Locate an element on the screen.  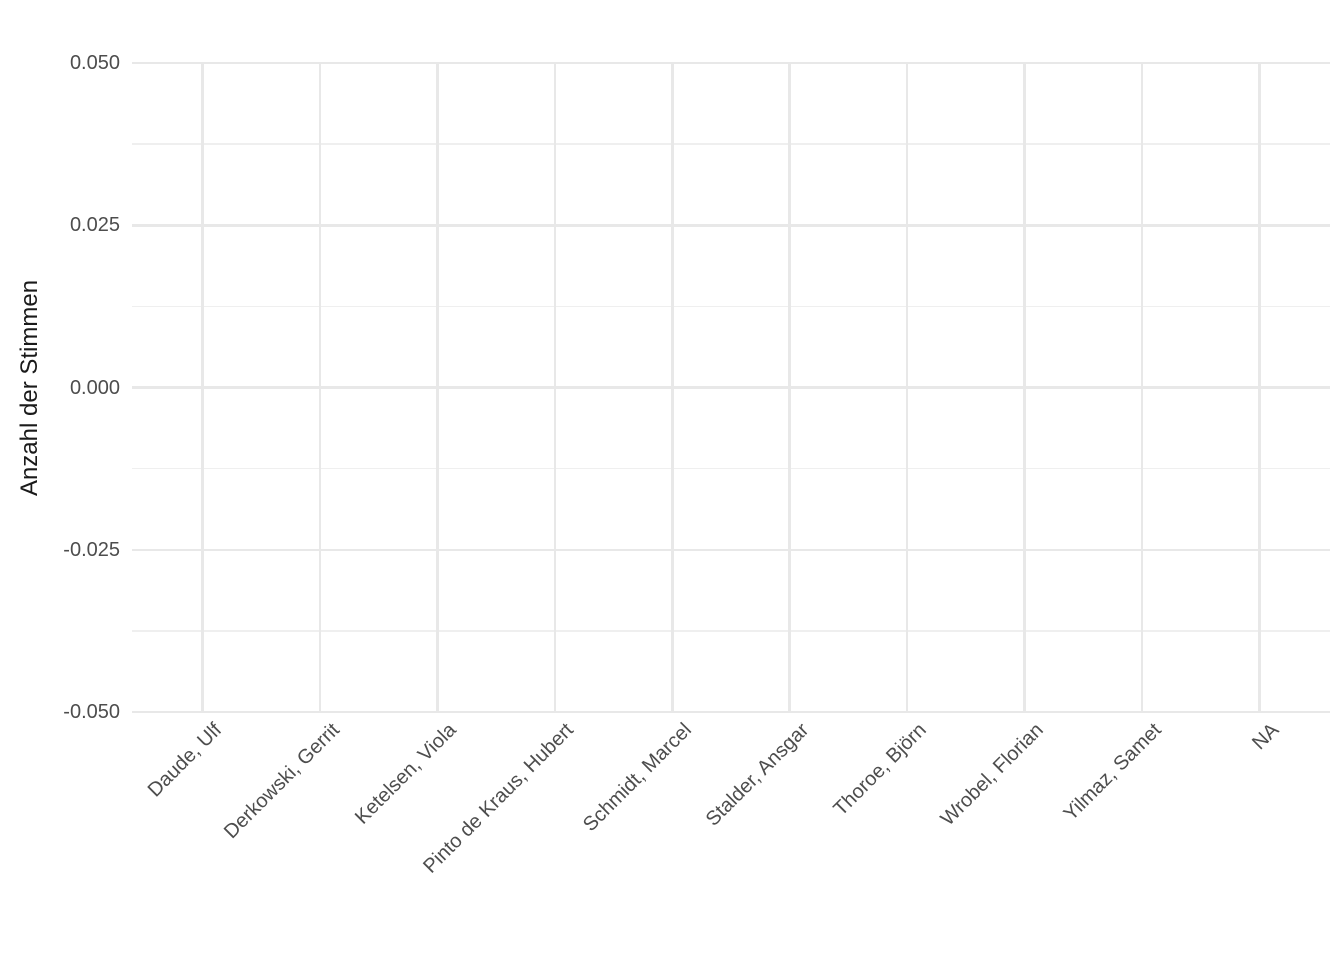
x-tick-label: Yilmaz, Samet is located at coordinates (1112, 772).